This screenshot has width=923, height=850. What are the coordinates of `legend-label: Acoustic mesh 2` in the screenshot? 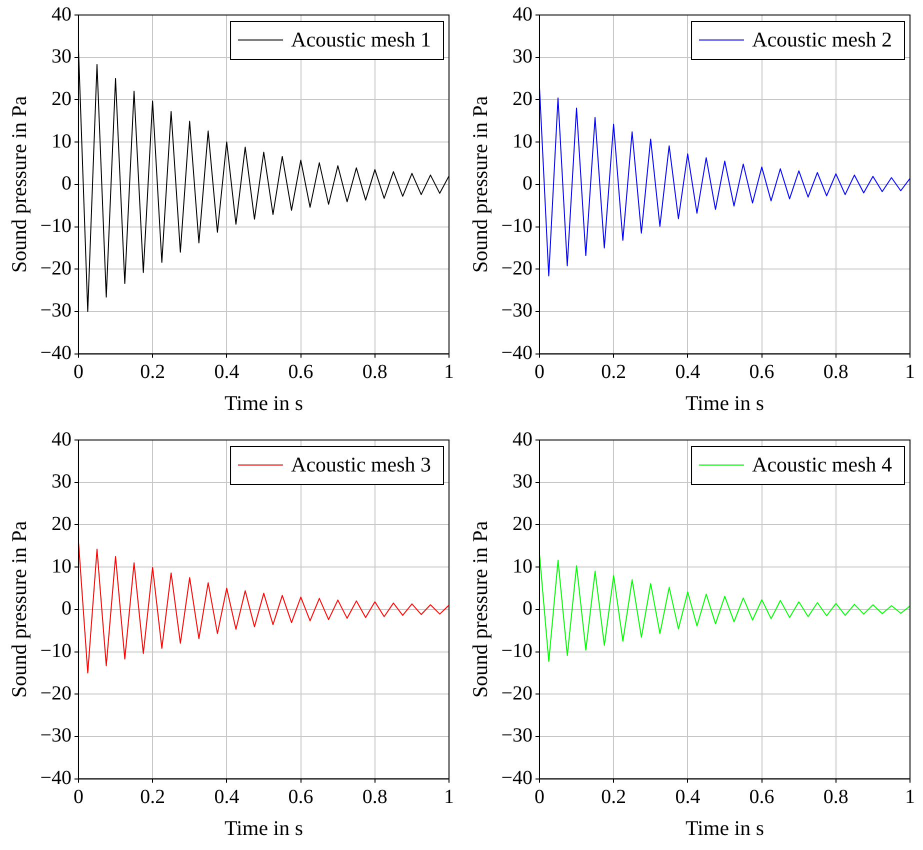 It's located at (822, 40).